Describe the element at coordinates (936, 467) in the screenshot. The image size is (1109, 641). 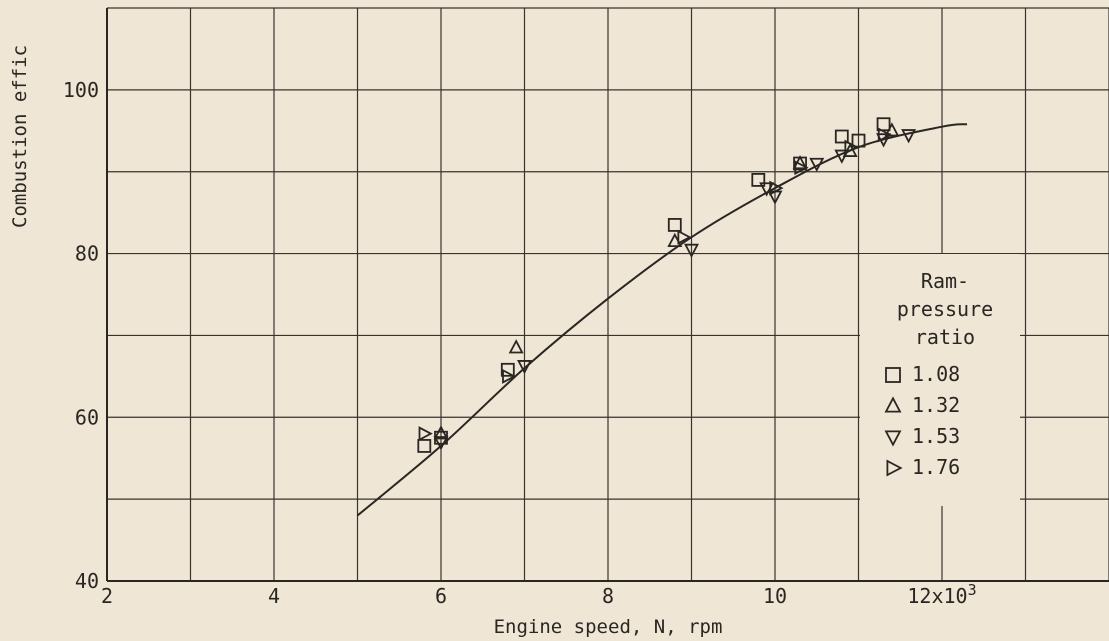
I see `legend-label: 1.76` at that location.